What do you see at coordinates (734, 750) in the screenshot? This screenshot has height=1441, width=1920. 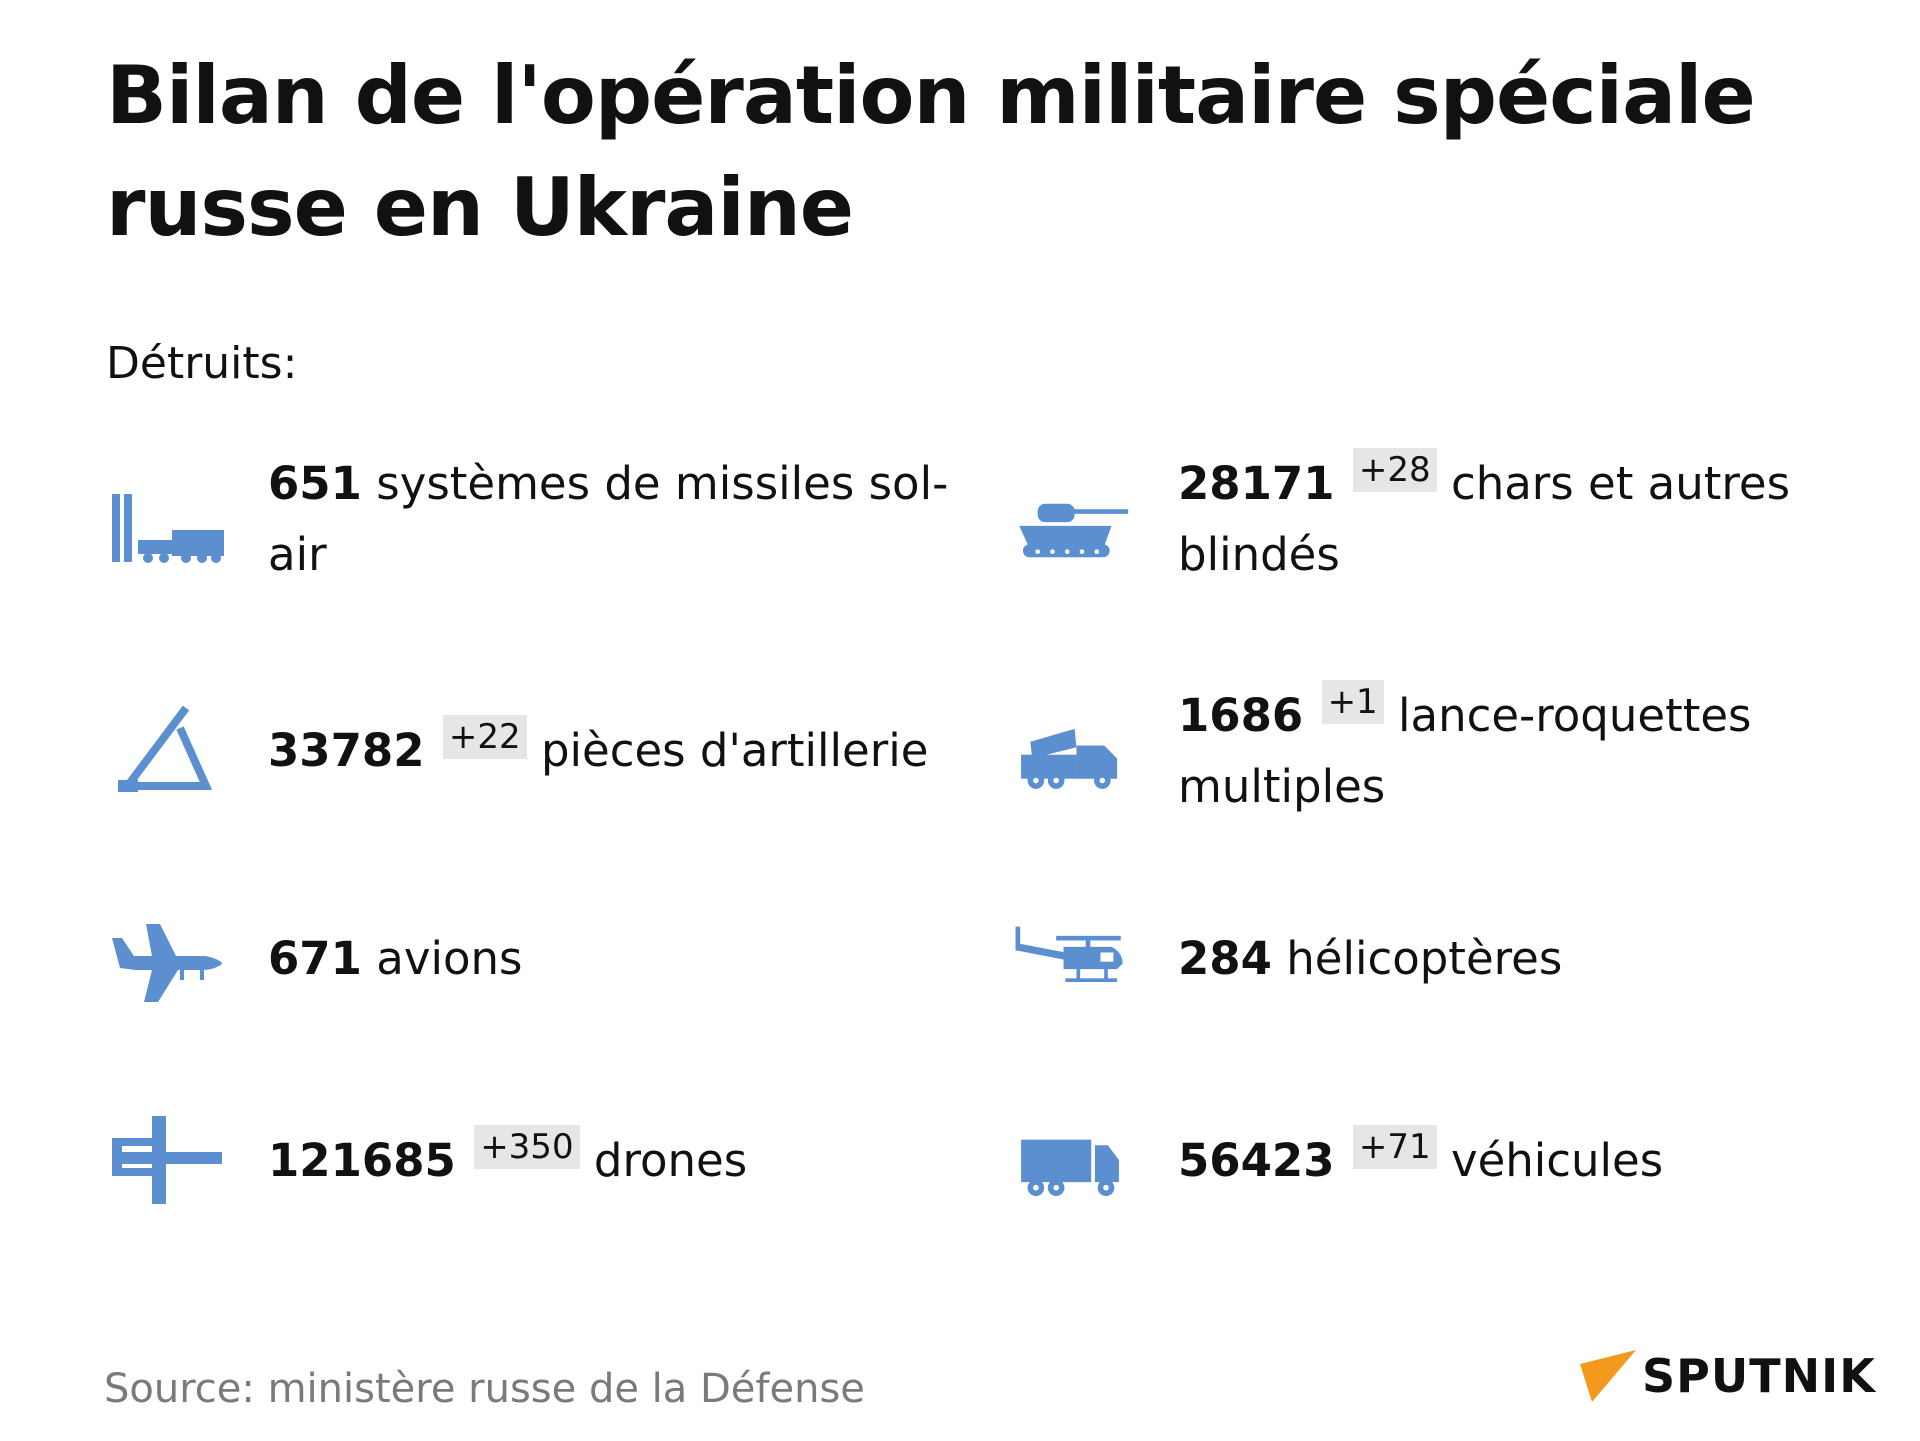 I see `item-label: pièces d'artillerie` at bounding box center [734, 750].